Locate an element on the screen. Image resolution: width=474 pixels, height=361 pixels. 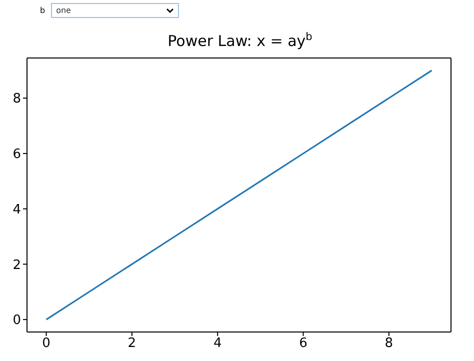
y-tick-label: 2 is located at coordinates (16, 265).